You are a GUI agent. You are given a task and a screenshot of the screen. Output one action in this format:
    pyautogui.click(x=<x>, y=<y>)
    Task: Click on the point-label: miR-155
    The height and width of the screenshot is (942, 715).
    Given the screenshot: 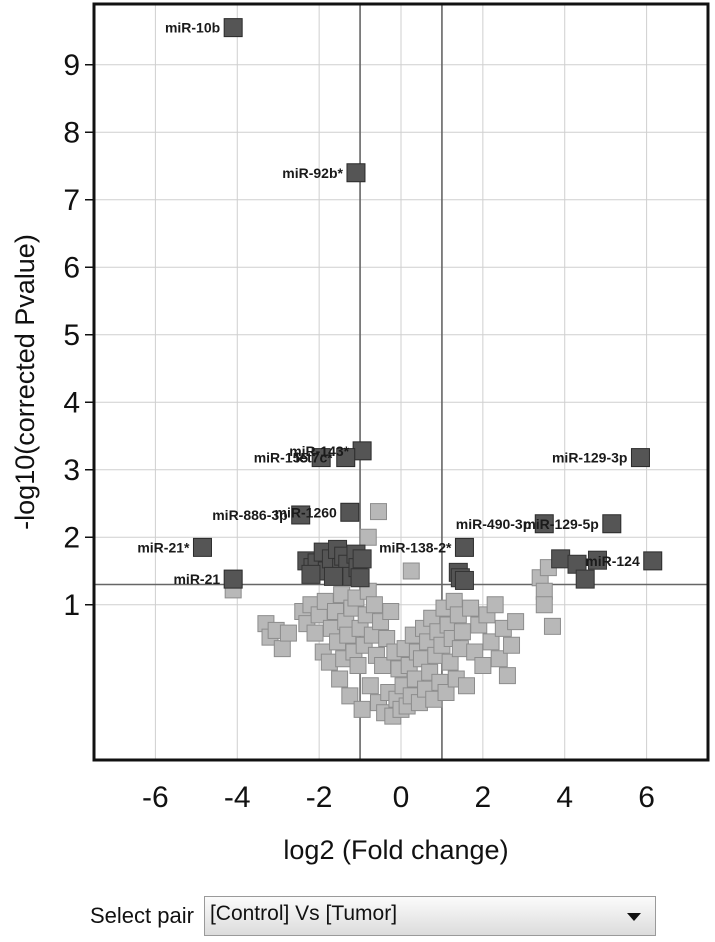 What is the action you would take?
    pyautogui.click(x=281, y=458)
    